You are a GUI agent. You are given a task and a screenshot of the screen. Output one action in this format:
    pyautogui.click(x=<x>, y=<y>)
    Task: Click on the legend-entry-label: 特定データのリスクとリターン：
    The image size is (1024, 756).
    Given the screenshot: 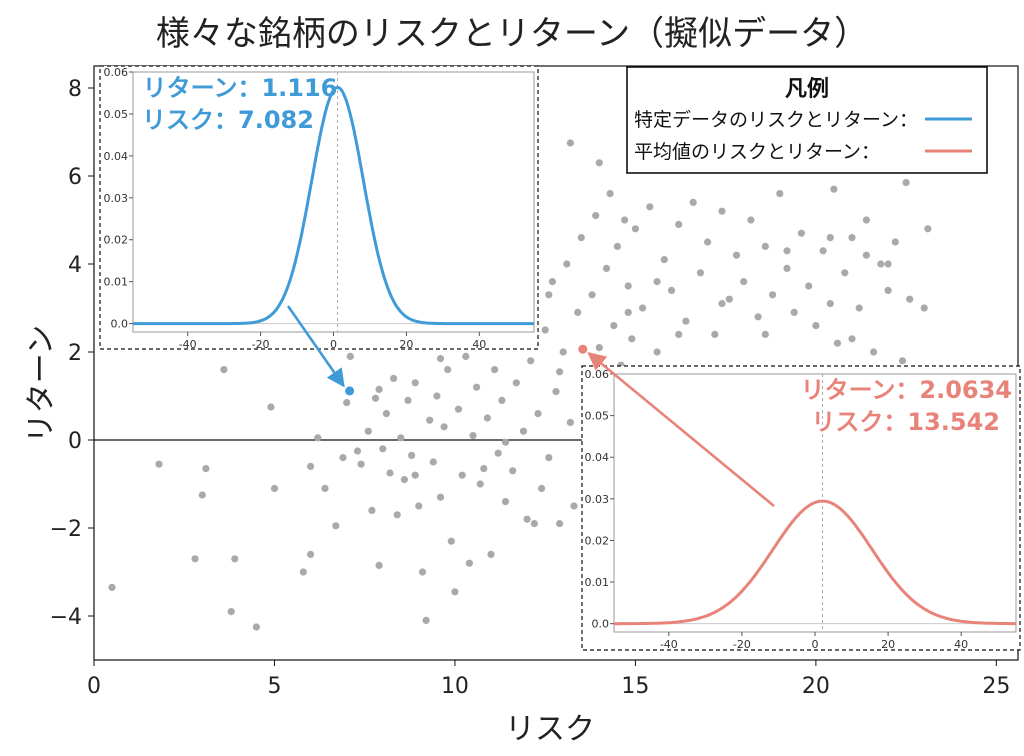 What is the action you would take?
    pyautogui.click(x=776, y=120)
    